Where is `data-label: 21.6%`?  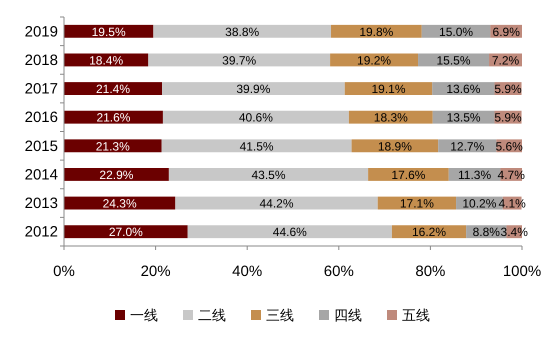
data-label: 21.6% is located at coordinates (113, 117).